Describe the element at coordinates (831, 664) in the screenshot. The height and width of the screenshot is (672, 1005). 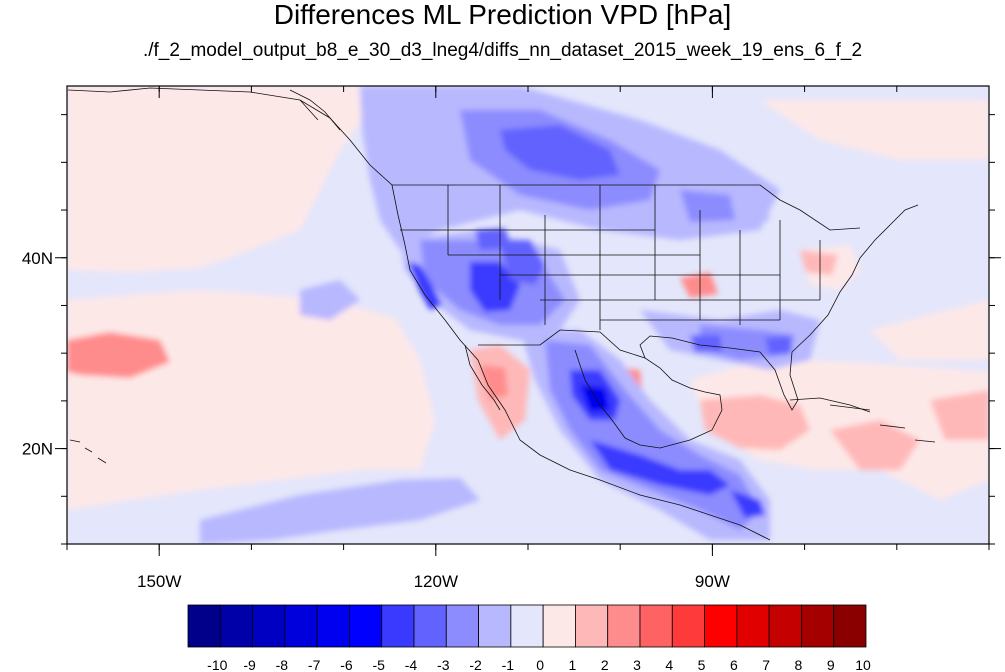
I see `colorbar-label: 9` at that location.